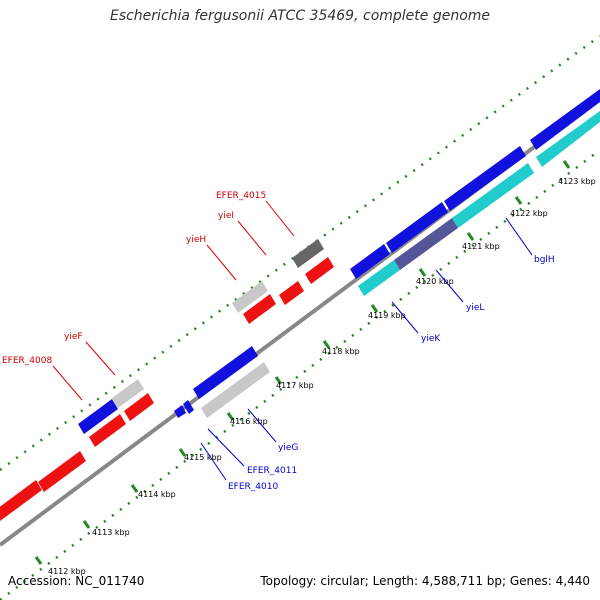 Image resolution: width=600 pixels, height=600 pixels. What do you see at coordinates (295, 385) in the screenshot?
I see `tick-label: 4117 kbp` at bounding box center [295, 385].